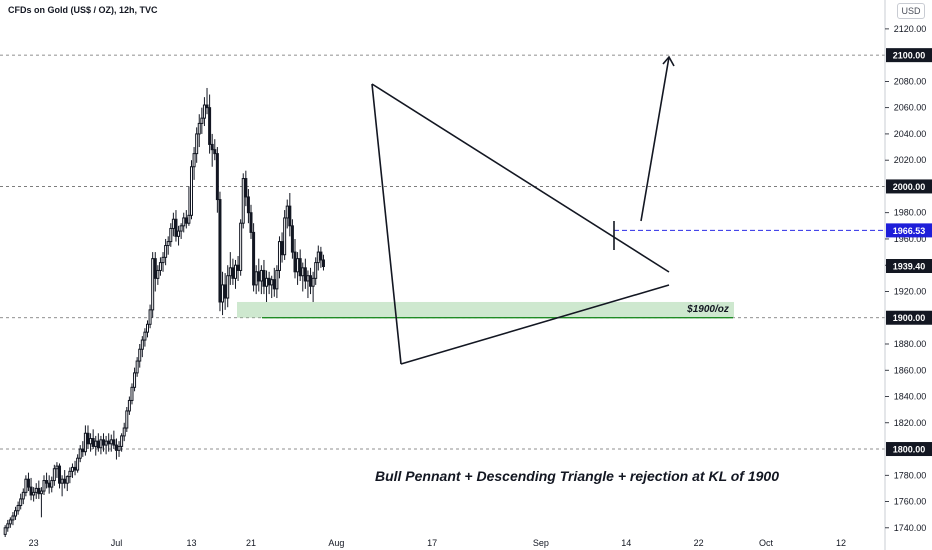 The width and height of the screenshot is (932, 550). What do you see at coordinates (34, 543) in the screenshot?
I see `x-tick-label: 23` at bounding box center [34, 543].